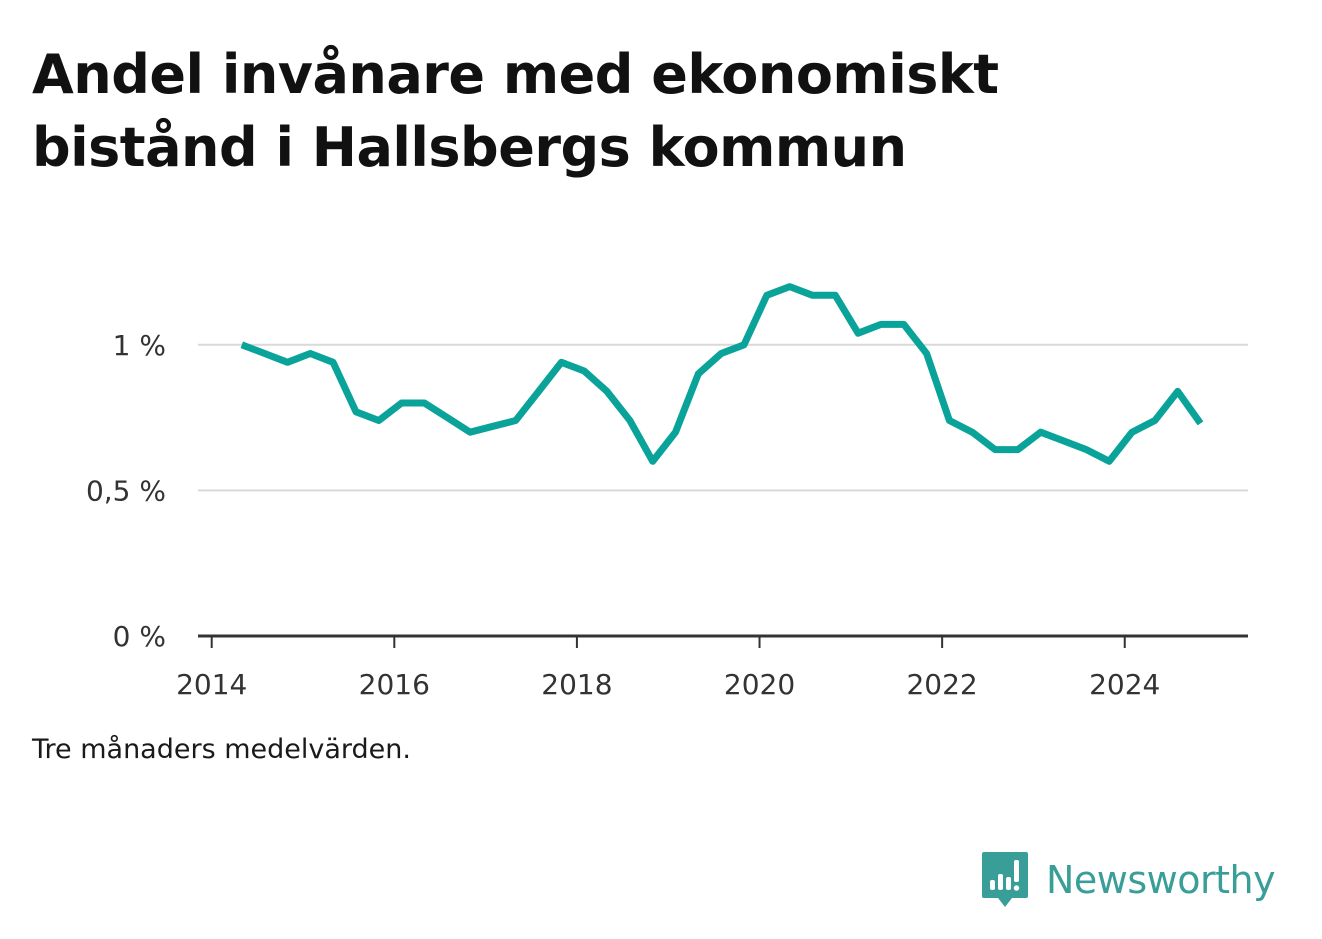  What do you see at coordinates (139, 345) in the screenshot?
I see `y-tick-label: 1 %` at bounding box center [139, 345].